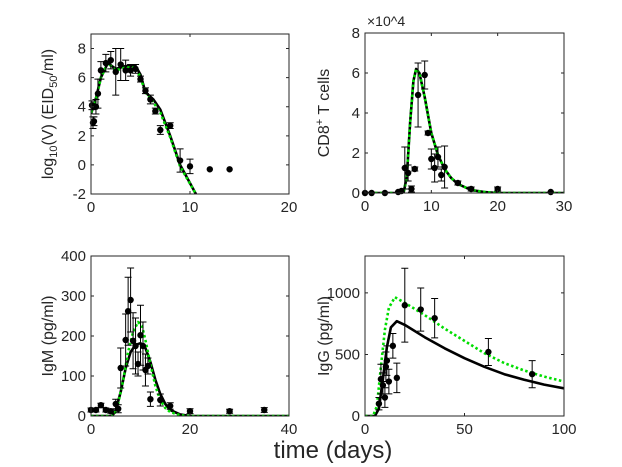 The height and width of the screenshot is (467, 622). What do you see at coordinates (82, 136) in the screenshot?
I see `y-tick-label: 2` at bounding box center [82, 136].